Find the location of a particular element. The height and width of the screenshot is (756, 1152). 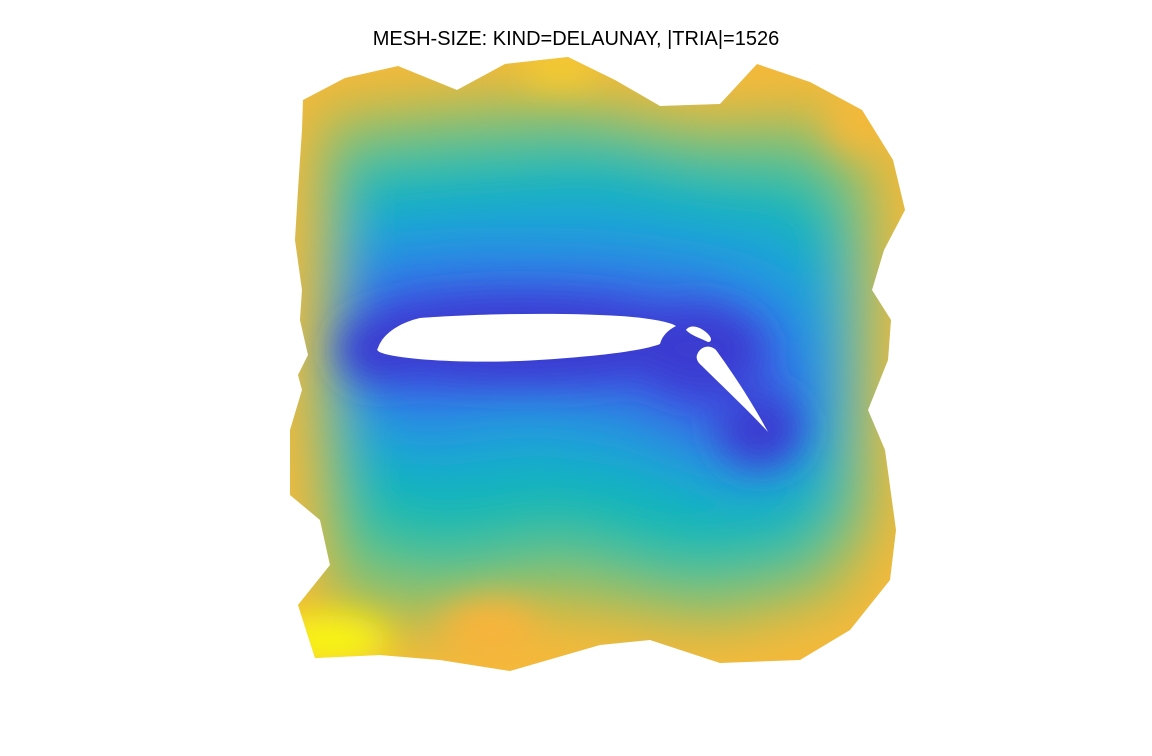

airfoil-flap is located at coordinates (732, 389).